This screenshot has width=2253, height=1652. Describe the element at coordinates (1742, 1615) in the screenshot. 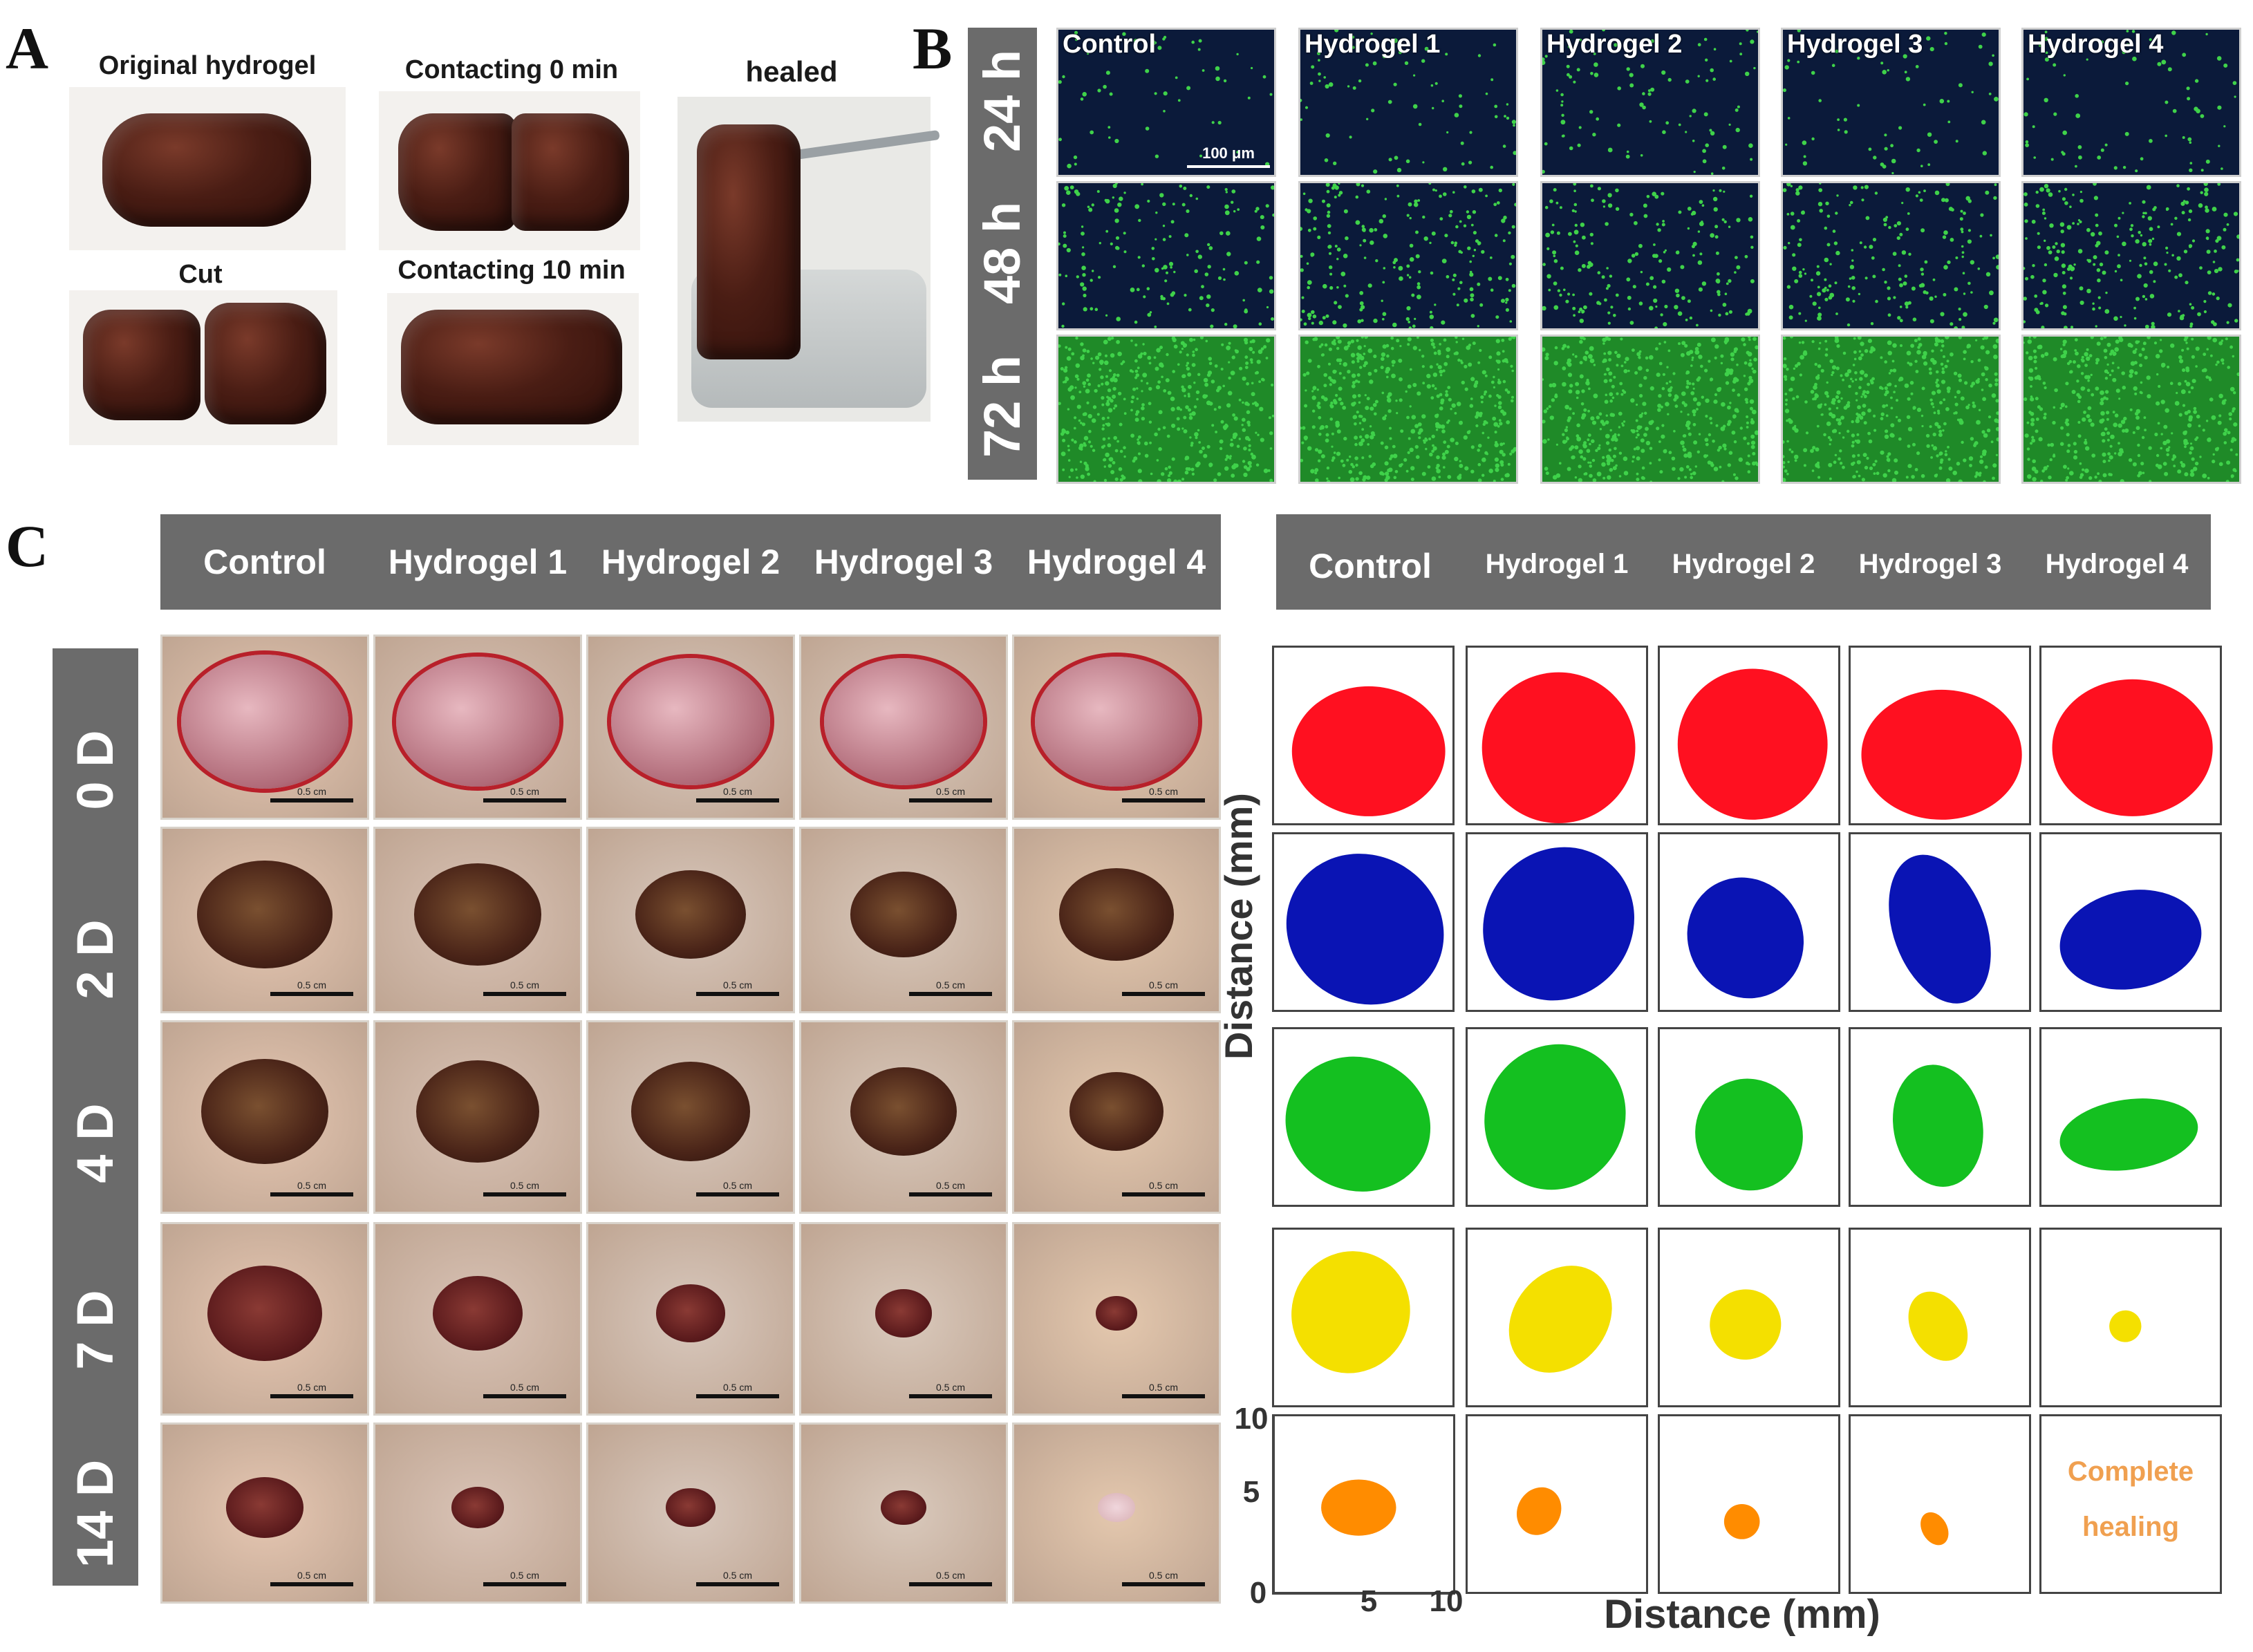

I see `x-axis-label: Distance (mm)` at that location.